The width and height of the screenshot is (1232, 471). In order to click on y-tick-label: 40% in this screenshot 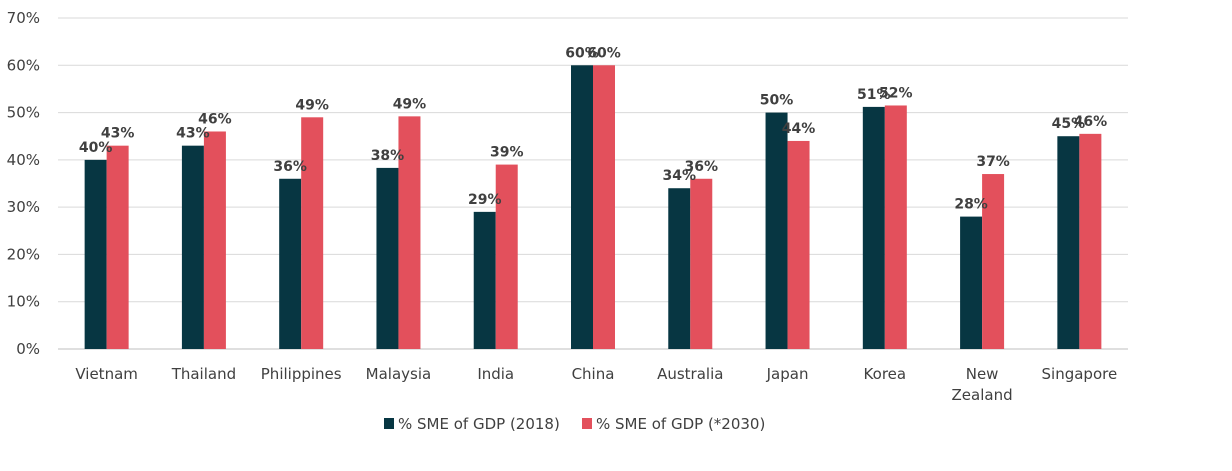, I will do `click(23, 160)`.